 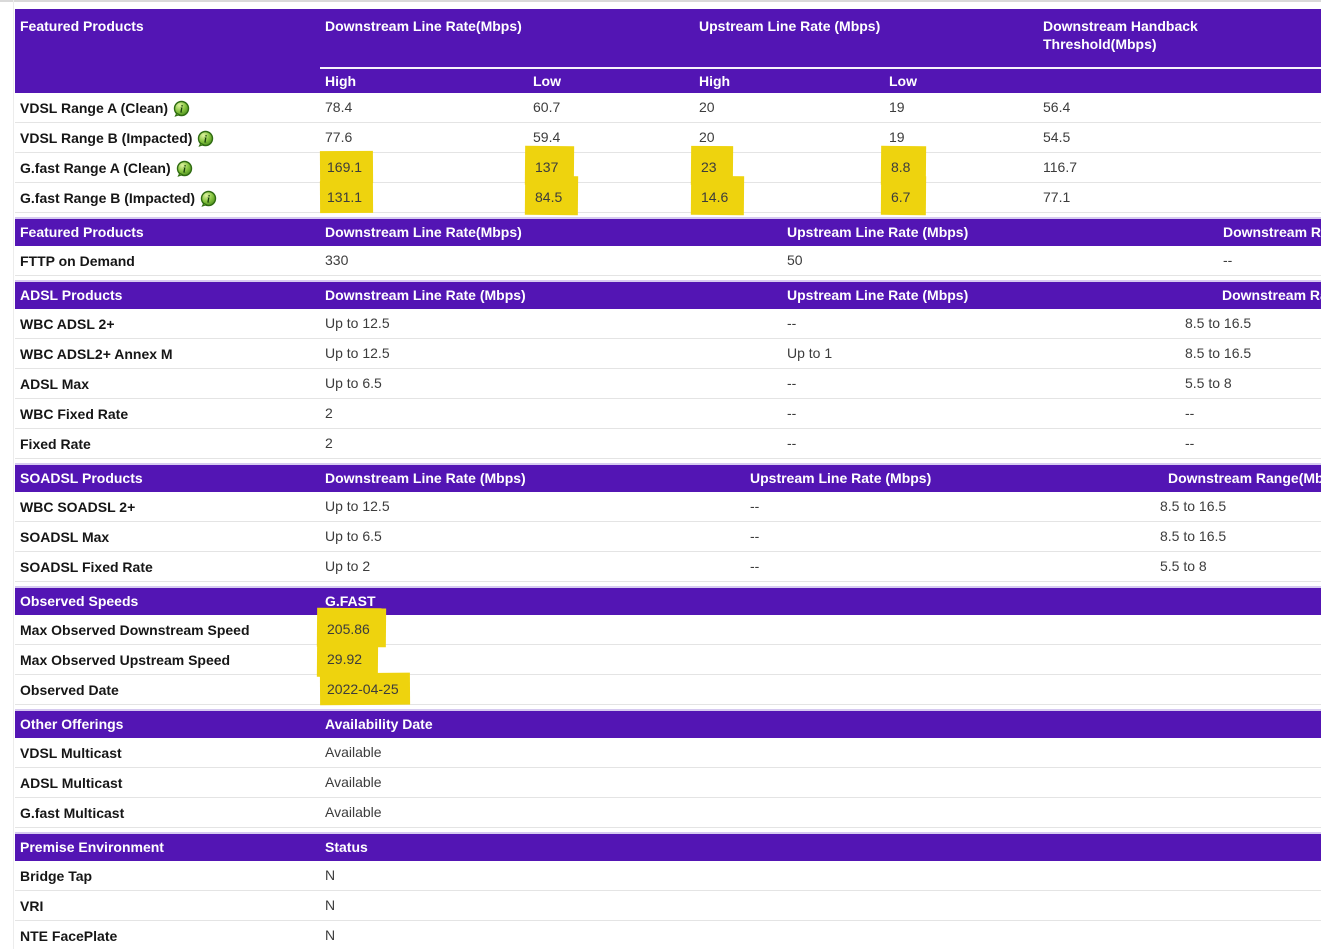 I want to click on table-row: WBC Fixed Rate 2 -- --, so click(x=668, y=414).